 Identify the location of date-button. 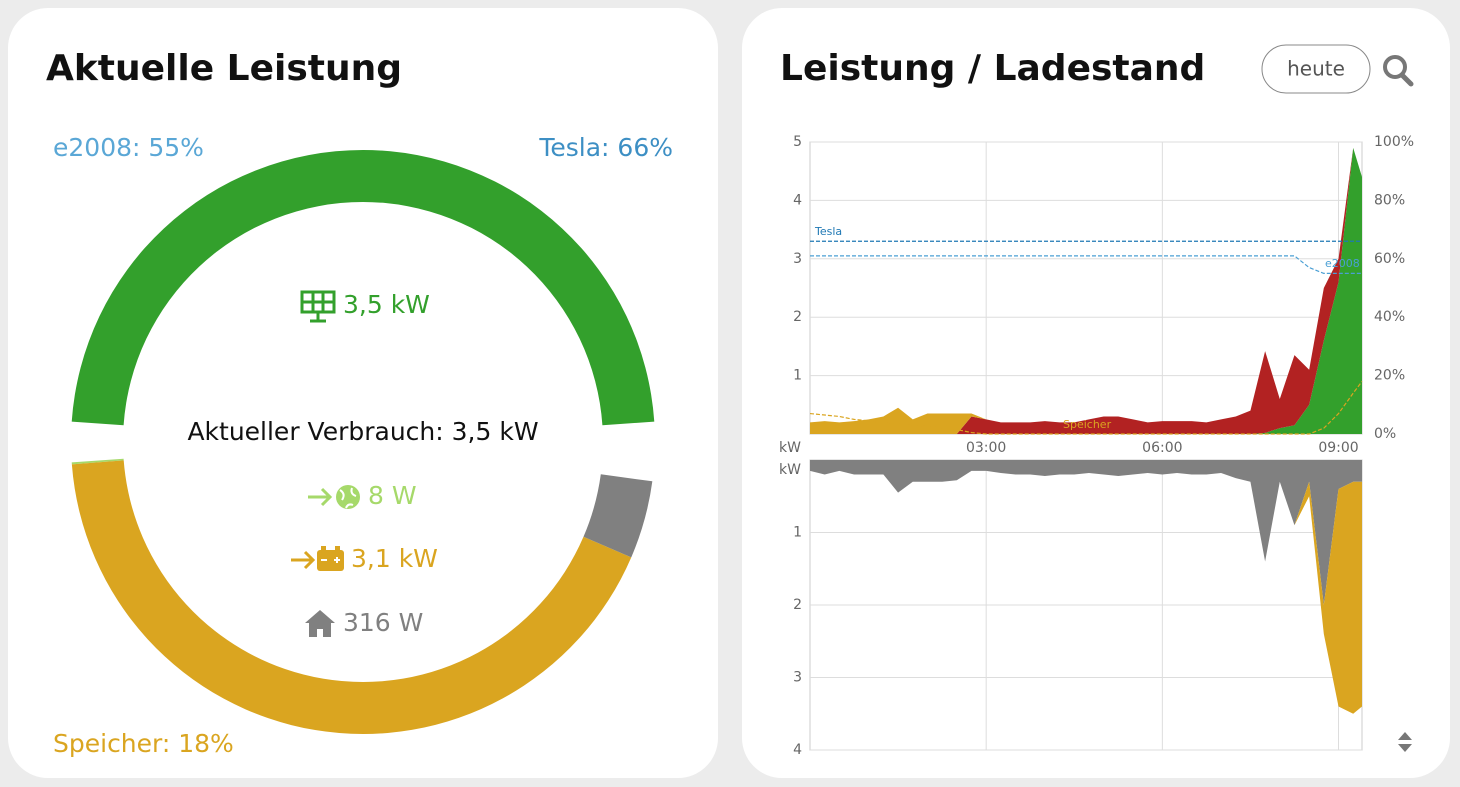
(1316, 69).